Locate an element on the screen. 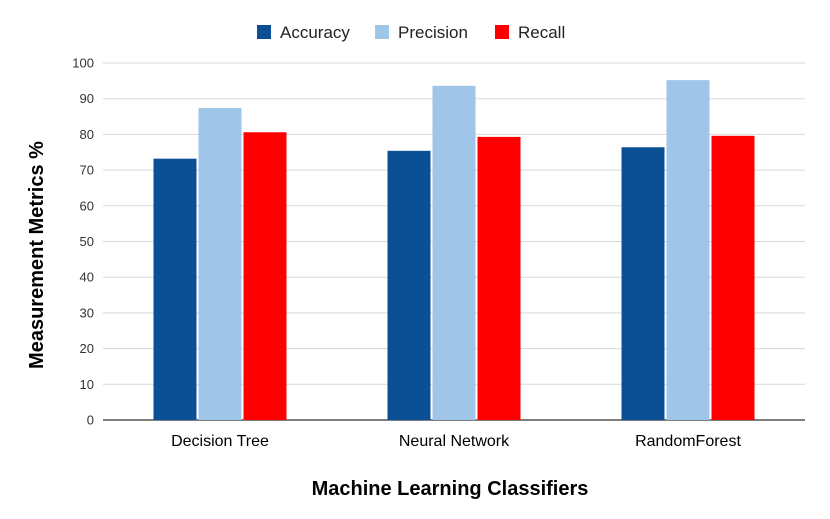  y-axis-ticks: 0 10 20 30 40 50 60 70 80 90 100 is located at coordinates (83, 242).